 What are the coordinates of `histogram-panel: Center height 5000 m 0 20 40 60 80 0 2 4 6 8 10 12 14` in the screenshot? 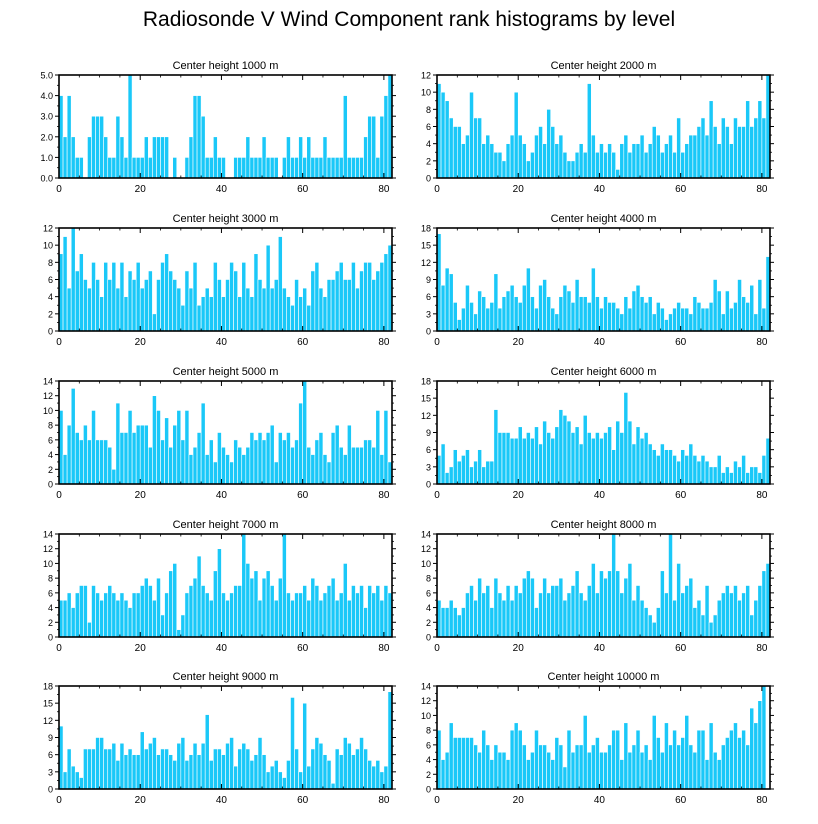 It's located at (219, 433).